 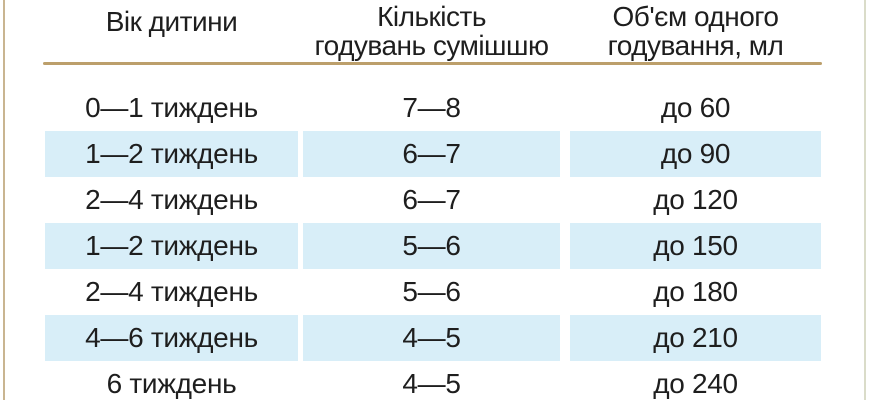 I want to click on volume-cell: до 180, so click(x=695, y=291).